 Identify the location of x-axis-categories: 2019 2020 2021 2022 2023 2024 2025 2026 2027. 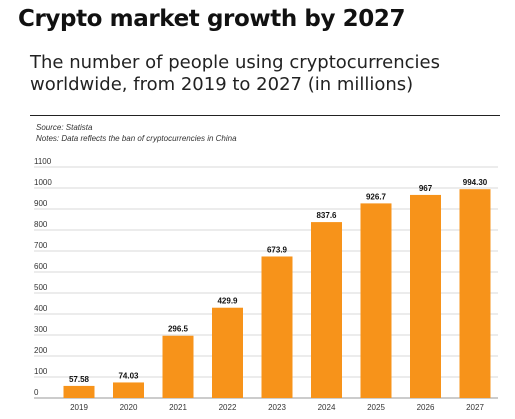
(277, 407).